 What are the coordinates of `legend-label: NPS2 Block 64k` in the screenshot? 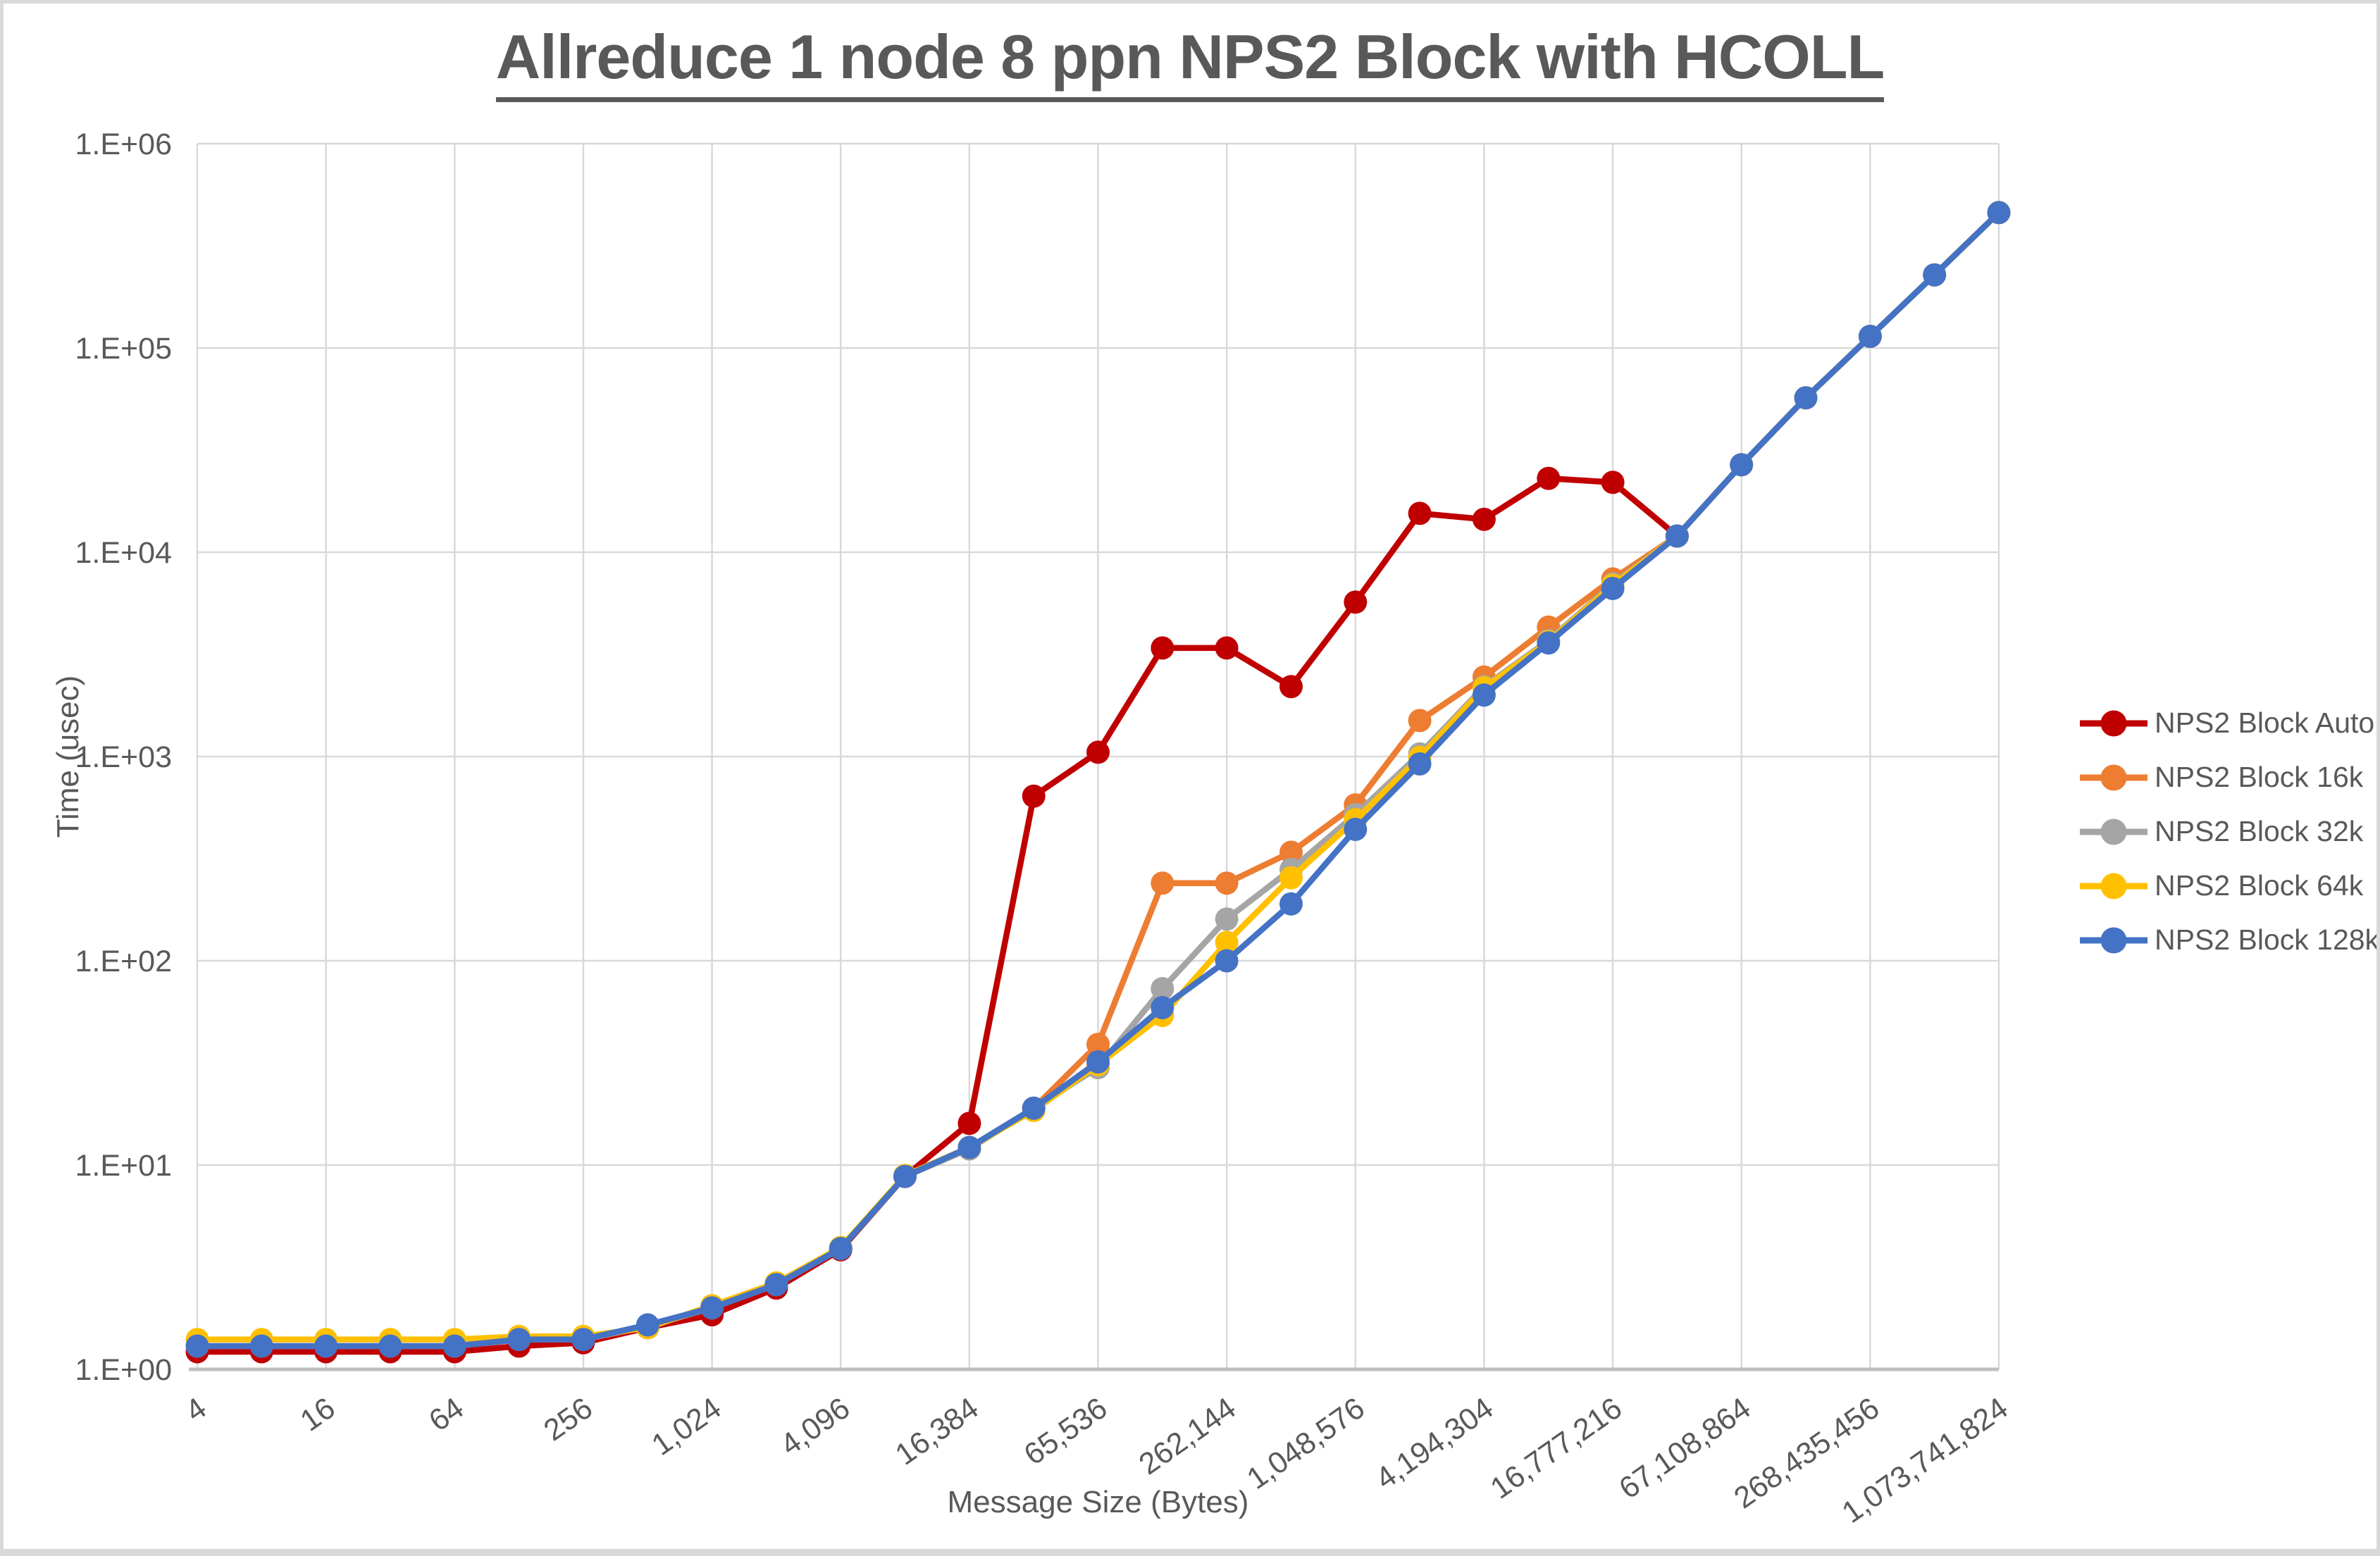 It's located at (2259, 885).